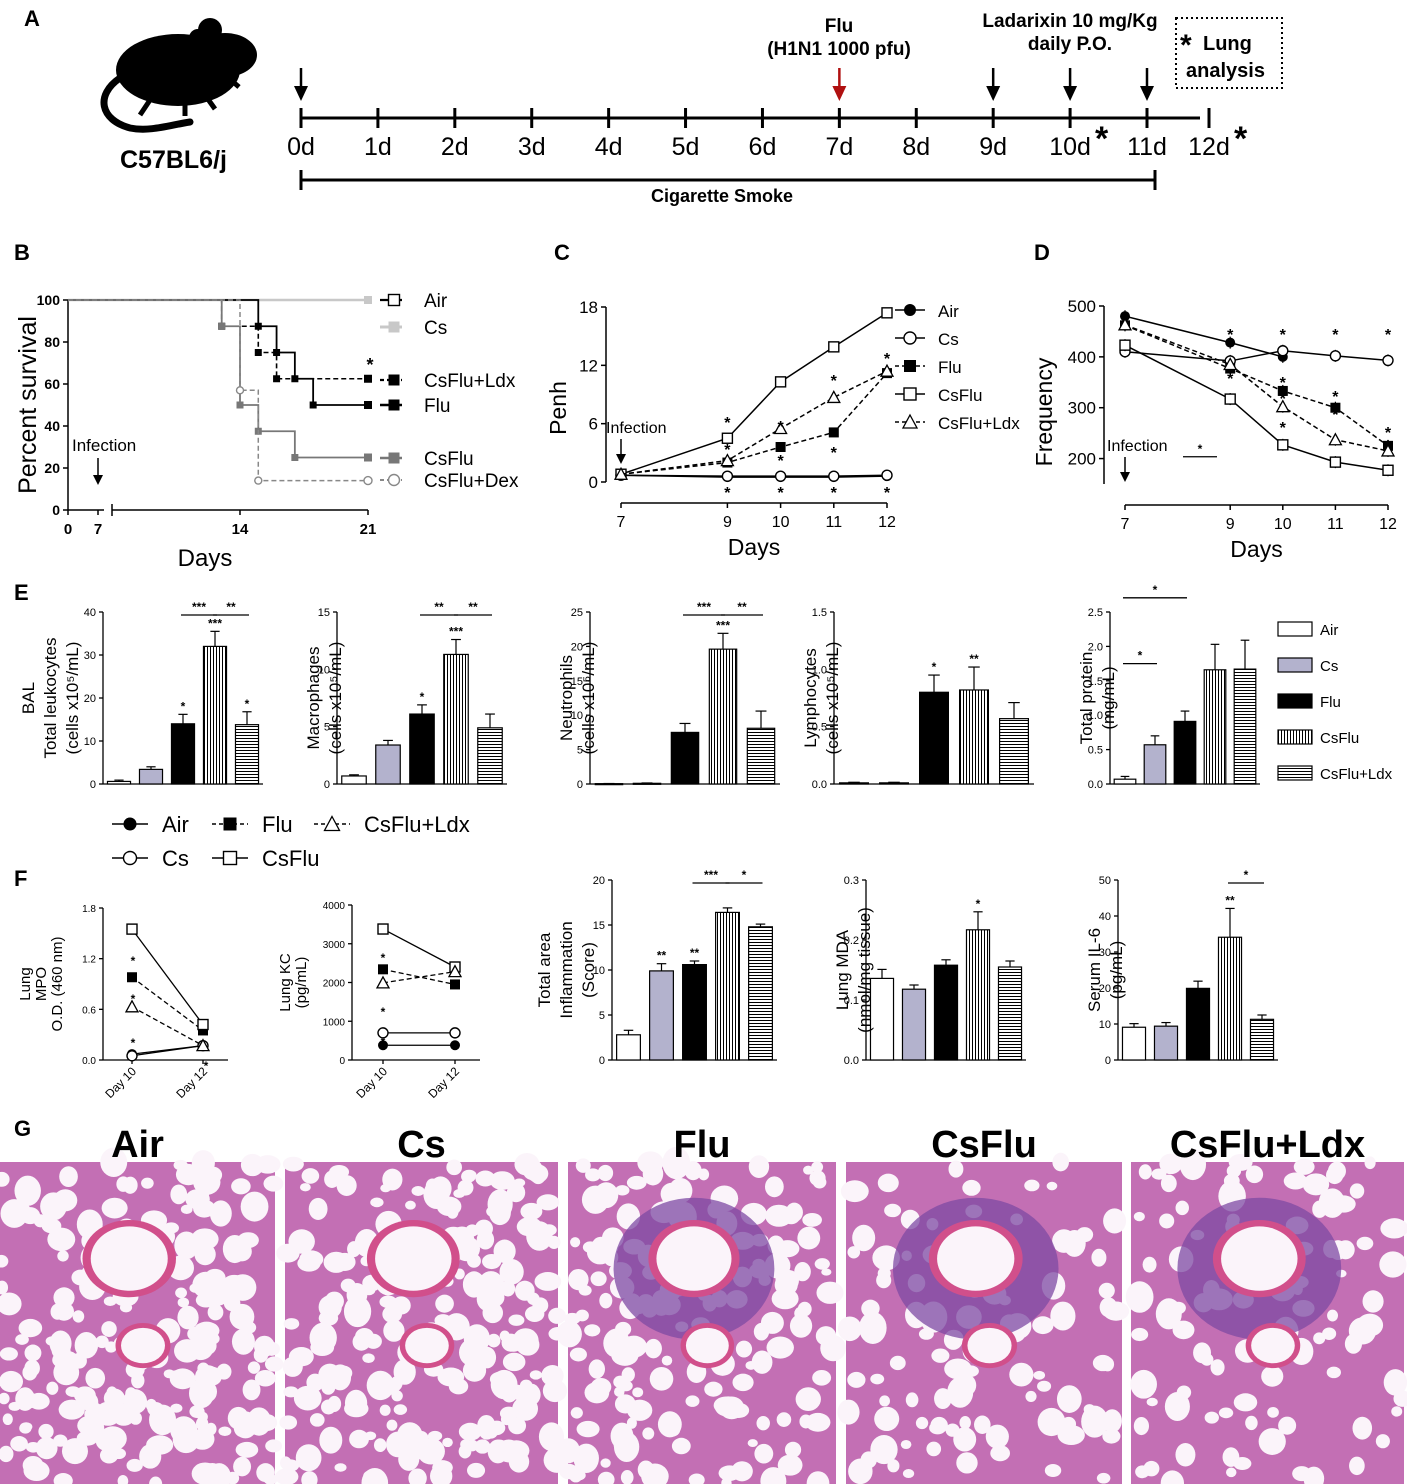 This screenshot has width=1407, height=1484. Describe the element at coordinates (89, 1010) in the screenshot. I see `y-tick-label: 0.6` at that location.